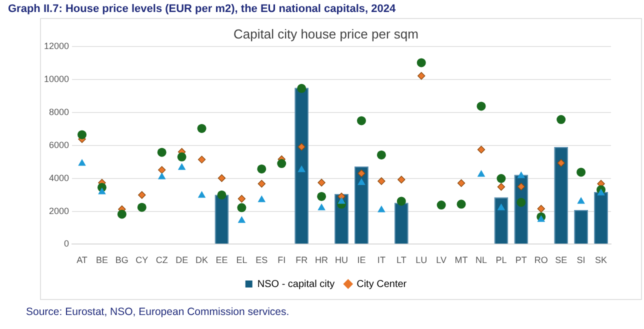  Describe the element at coordinates (142, 260) in the screenshot. I see `x-tick-label: CY` at that location.